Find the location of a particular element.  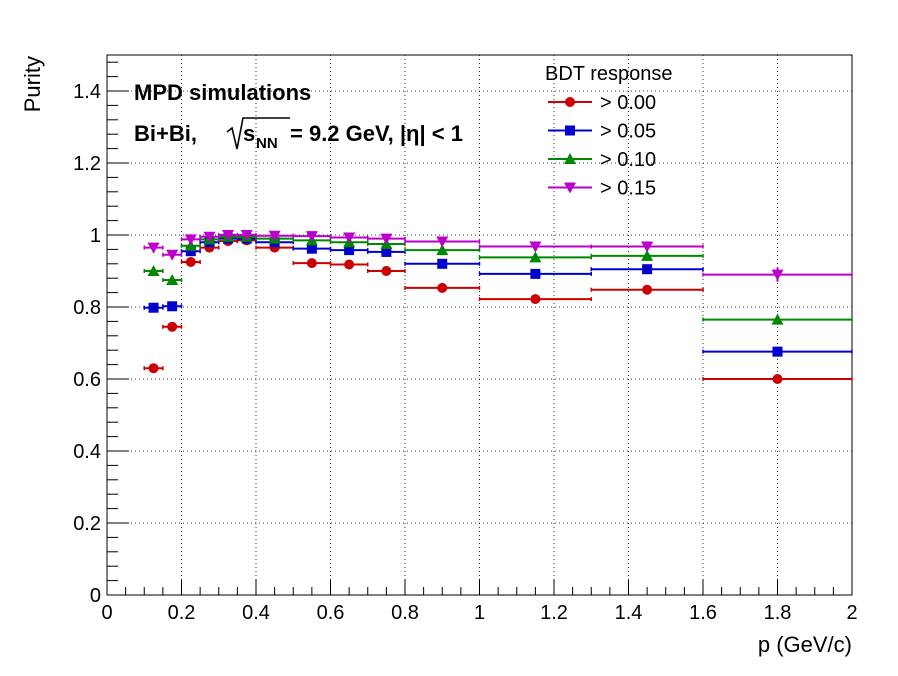

y-axis-label: Purity is located at coordinates (32, 84).